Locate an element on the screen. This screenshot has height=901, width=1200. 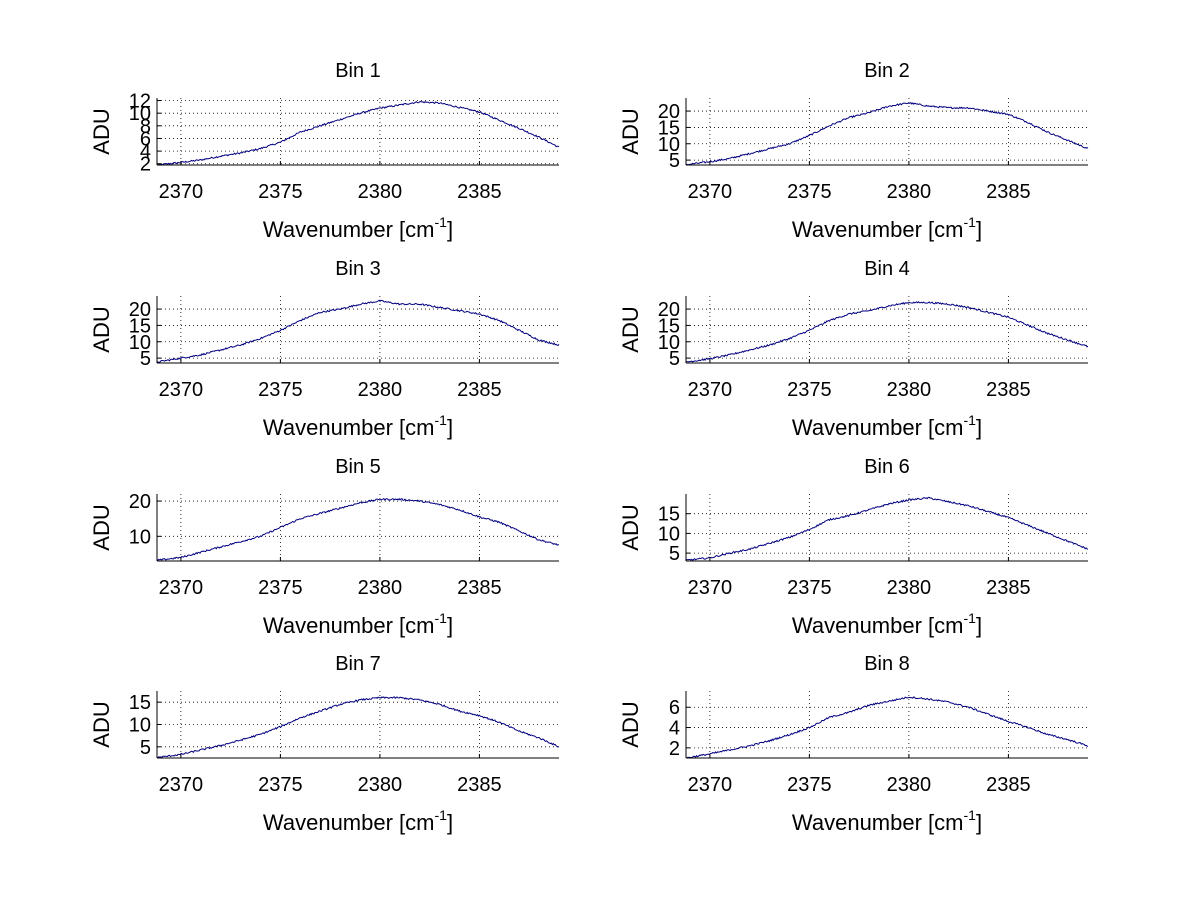
panel-title: Bin 8 is located at coordinates (887, 664).